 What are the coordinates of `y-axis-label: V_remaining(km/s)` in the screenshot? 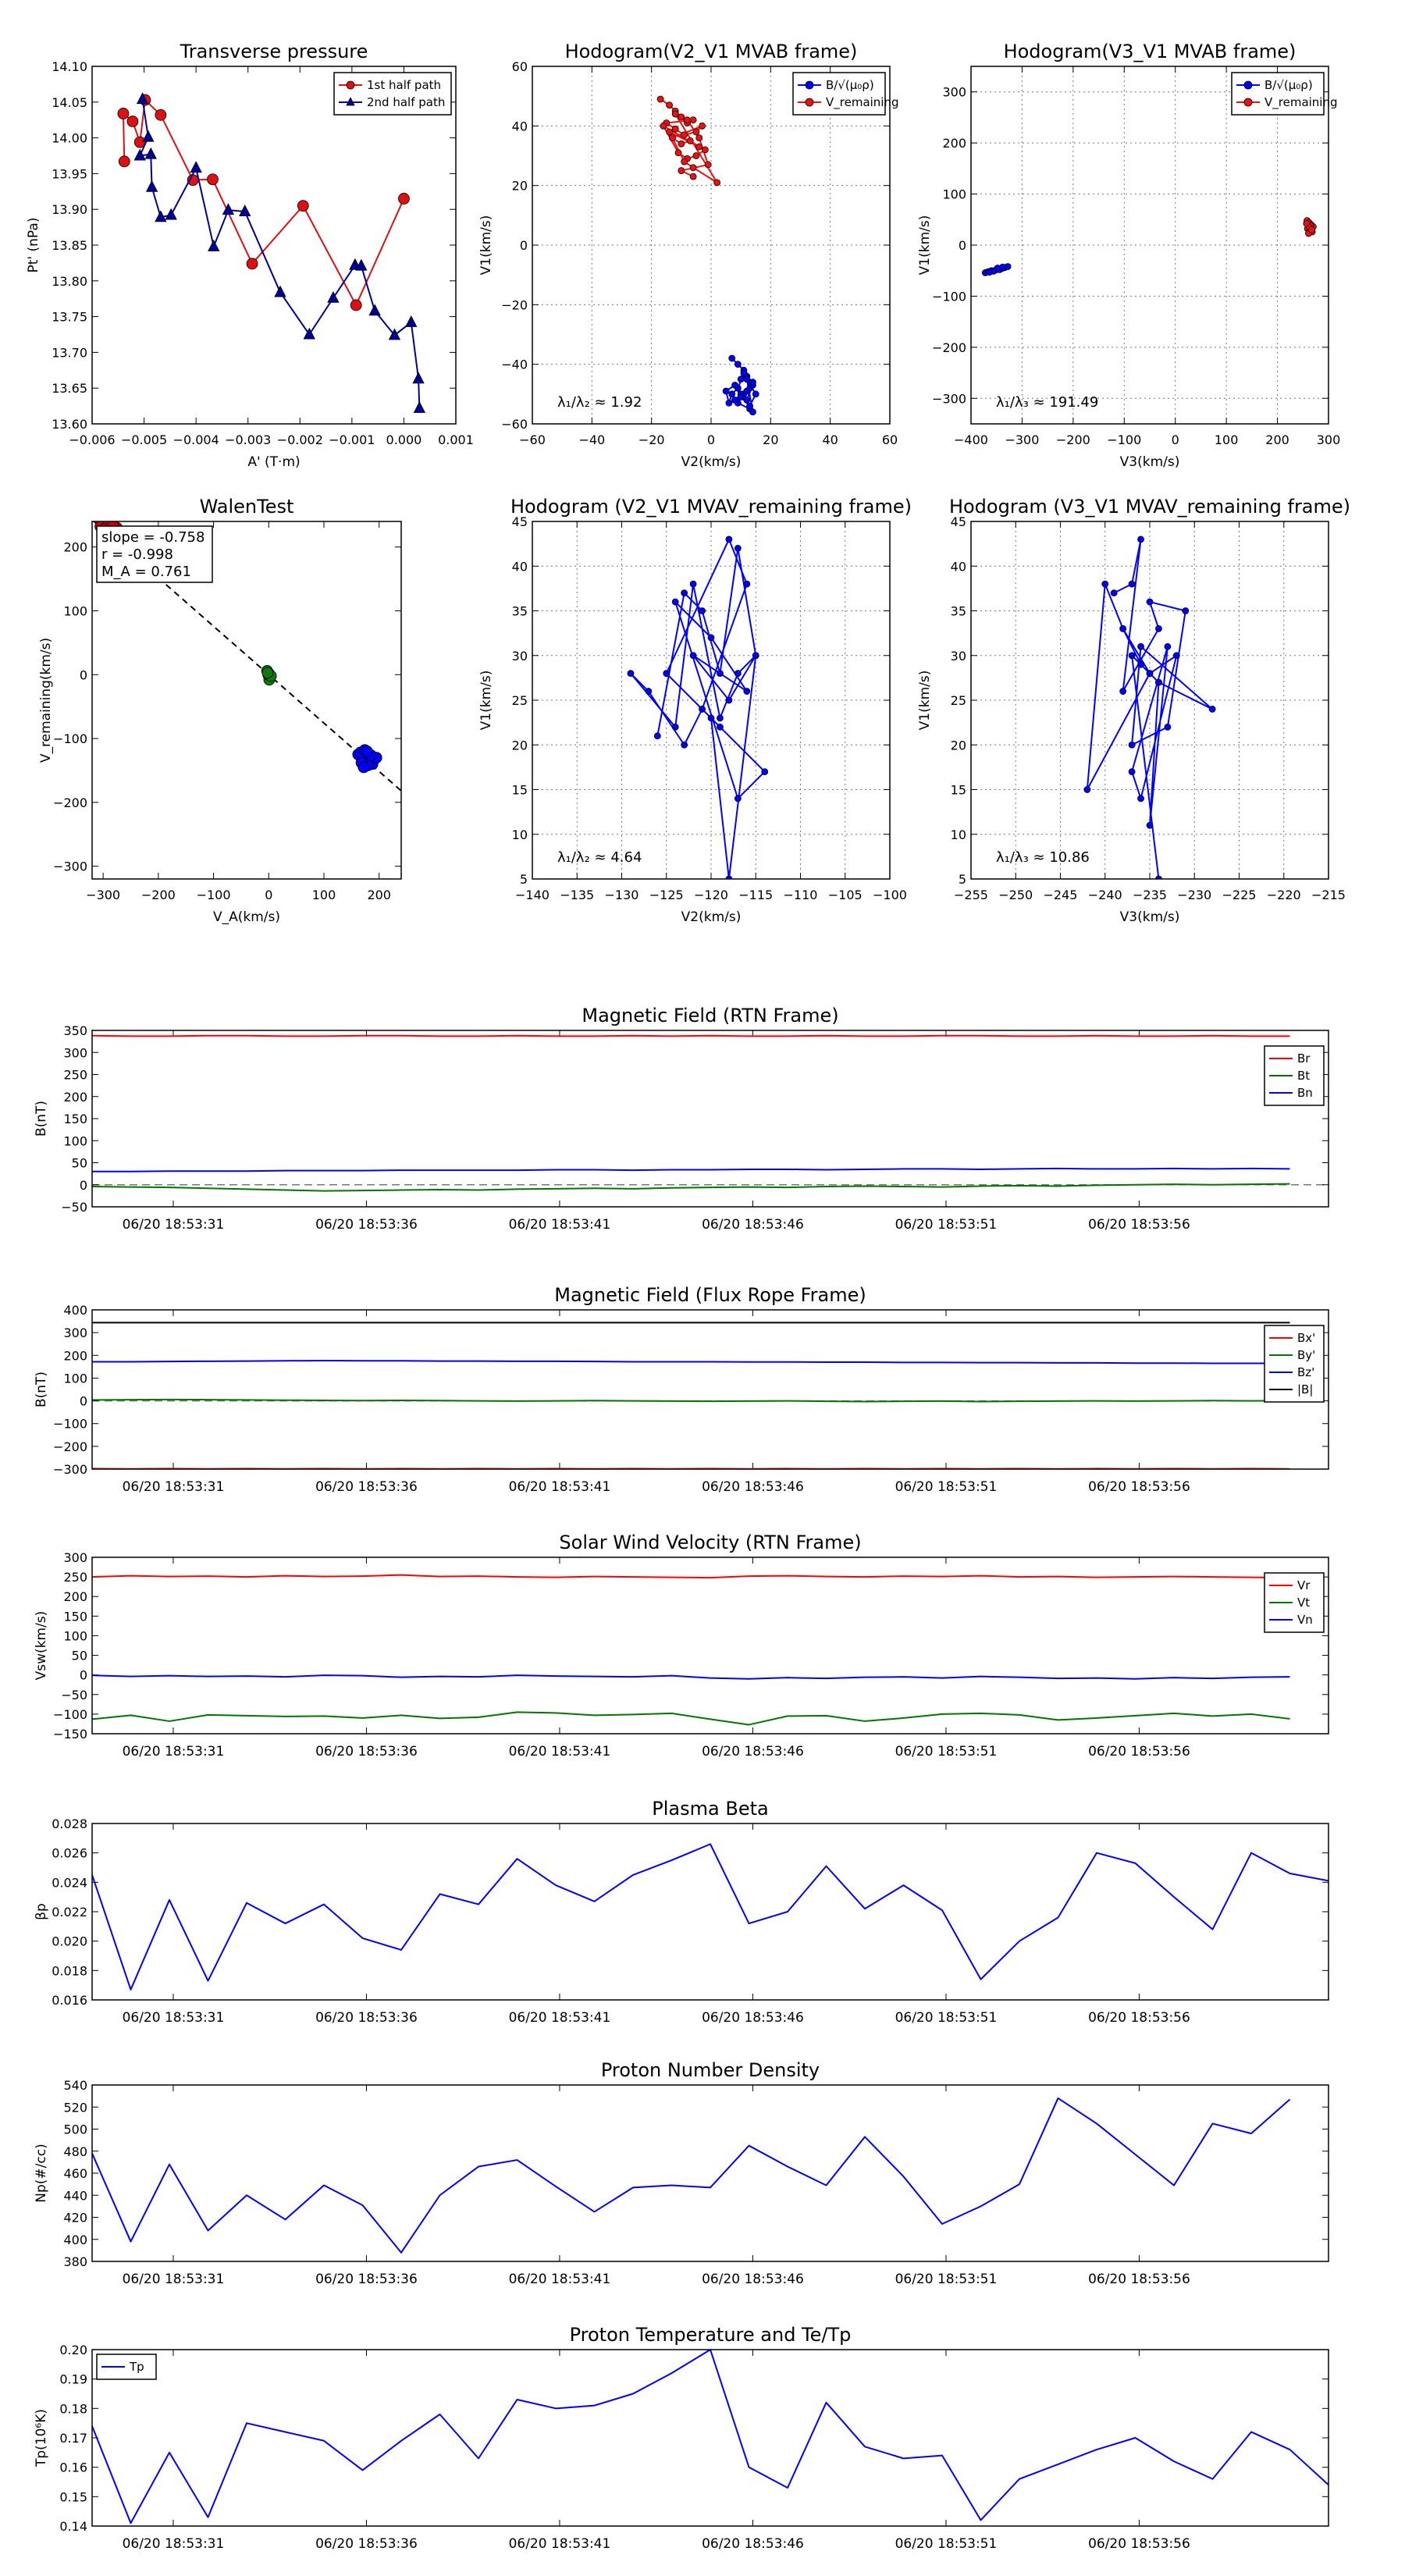 It's located at (46, 700).